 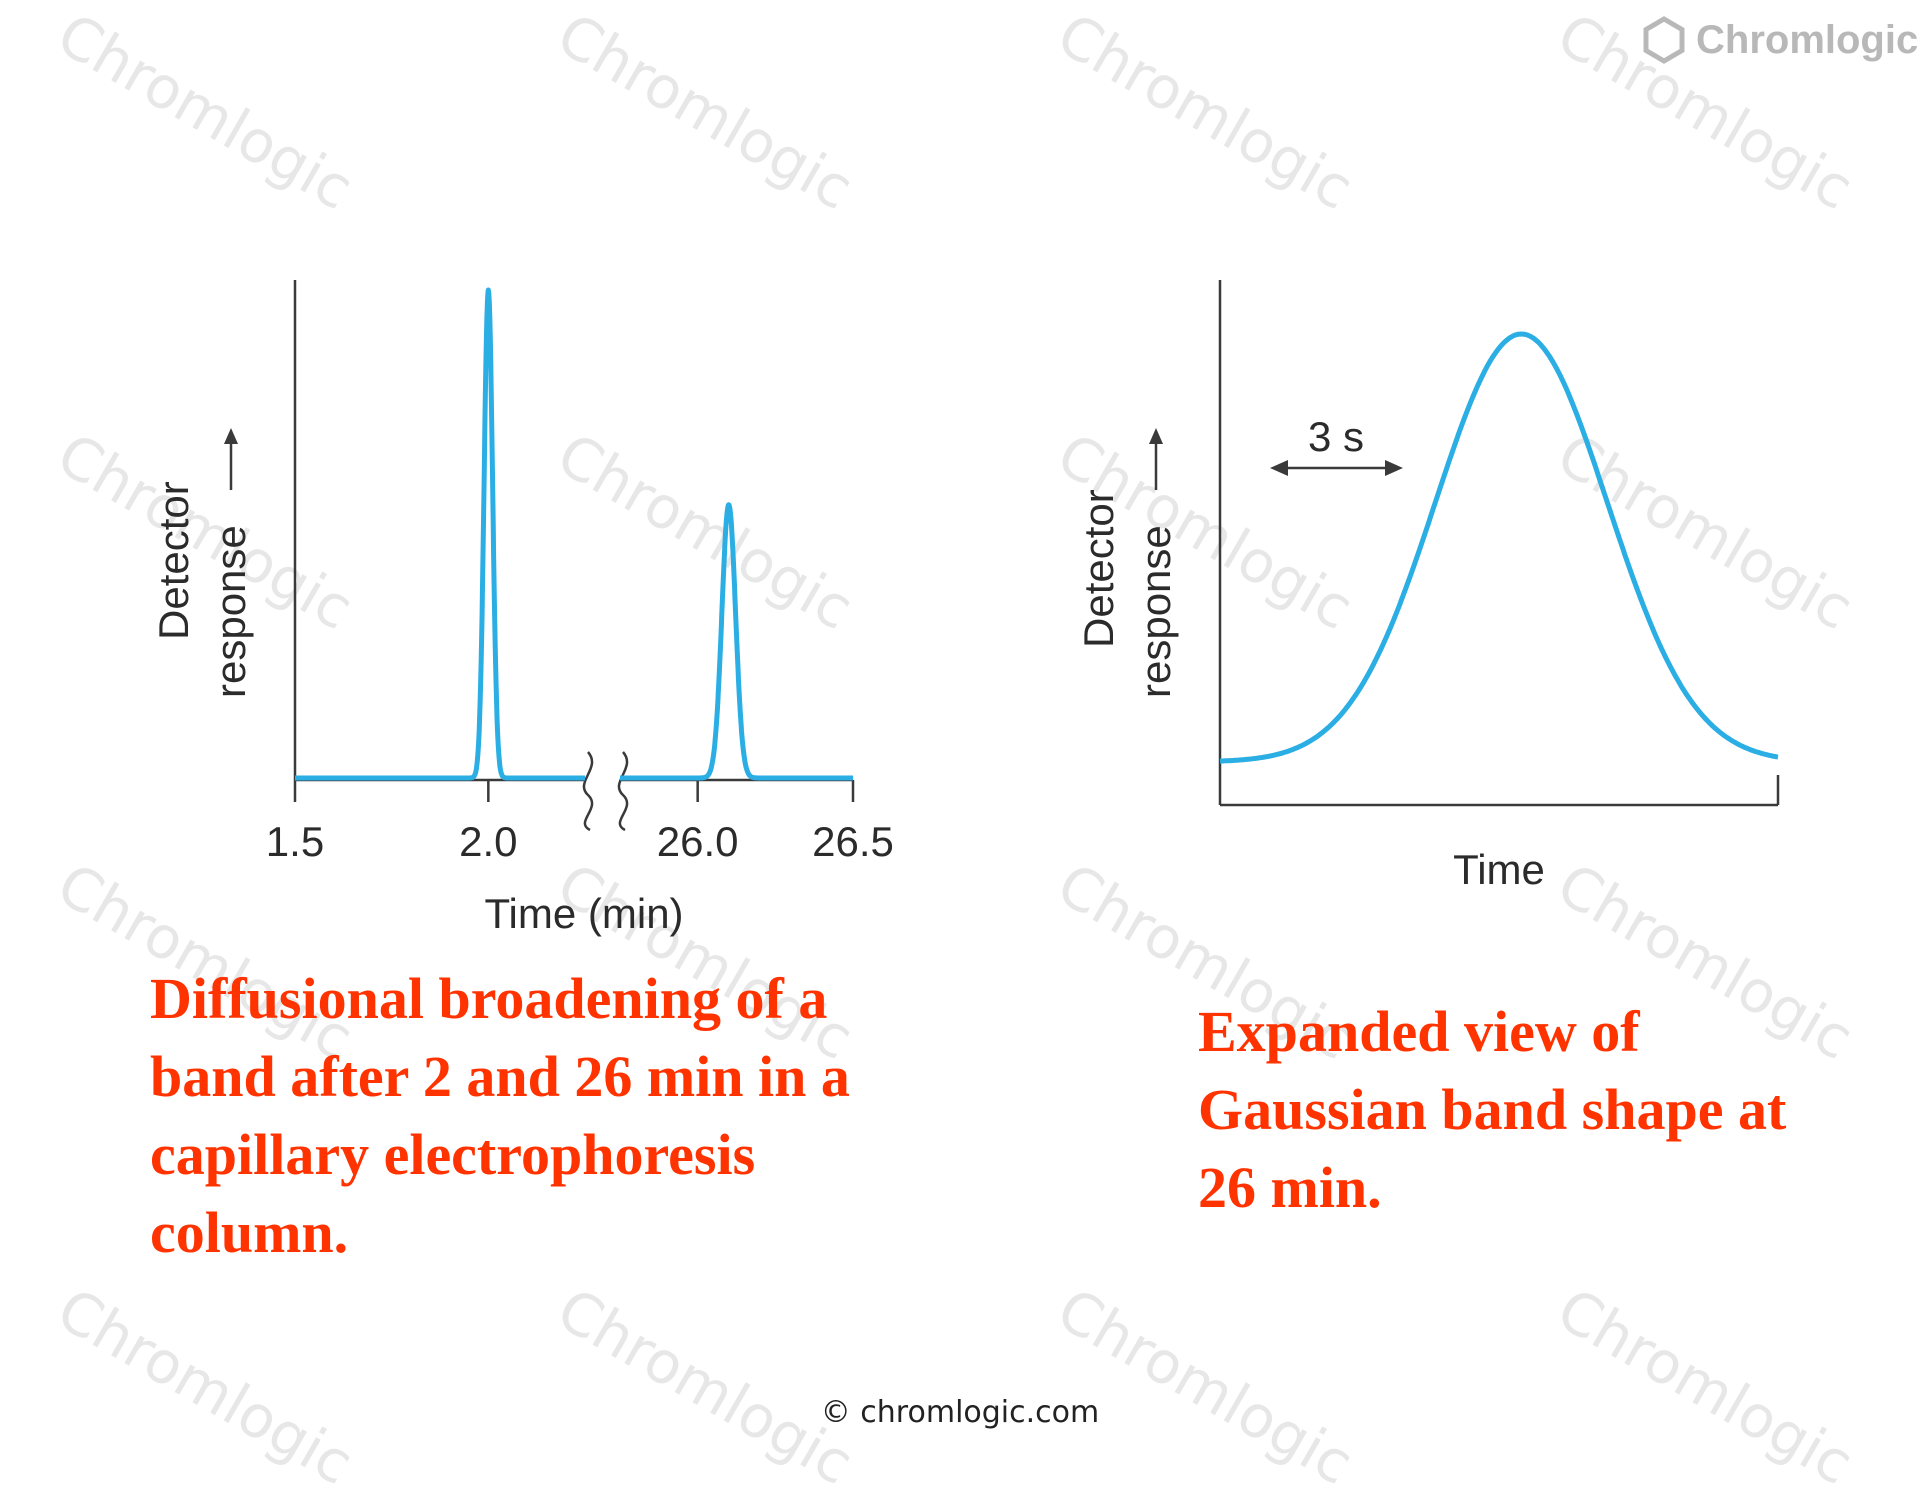 I want to click on right-axes, so click(x=1499, y=543).